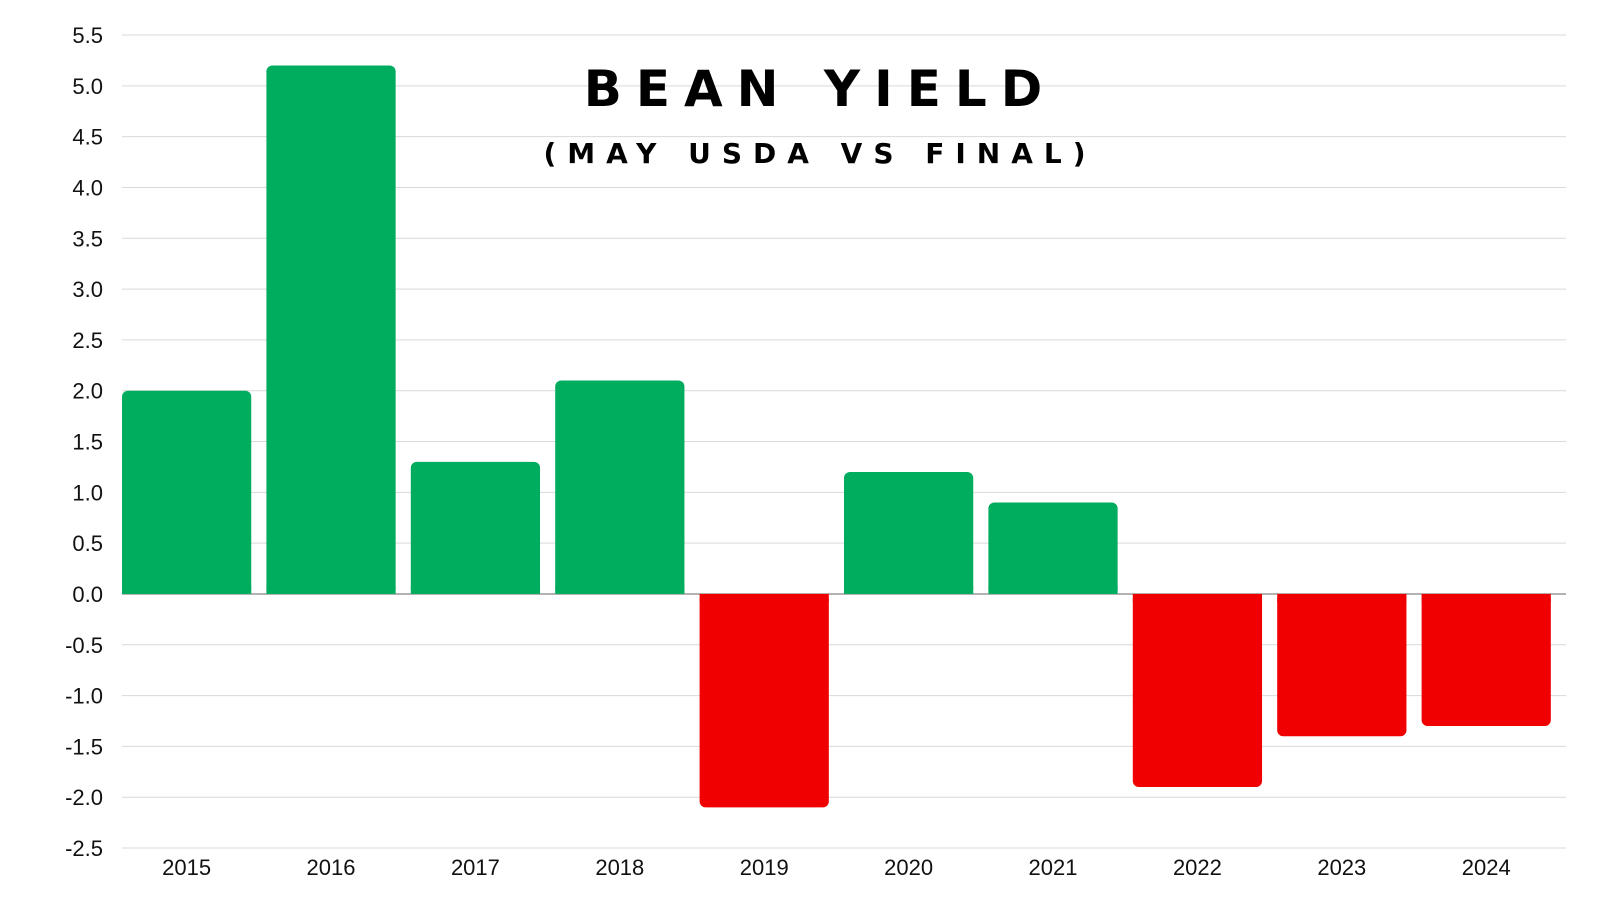 The height and width of the screenshot is (900, 1600). I want to click on bar-base-2023, so click(1342, 597).